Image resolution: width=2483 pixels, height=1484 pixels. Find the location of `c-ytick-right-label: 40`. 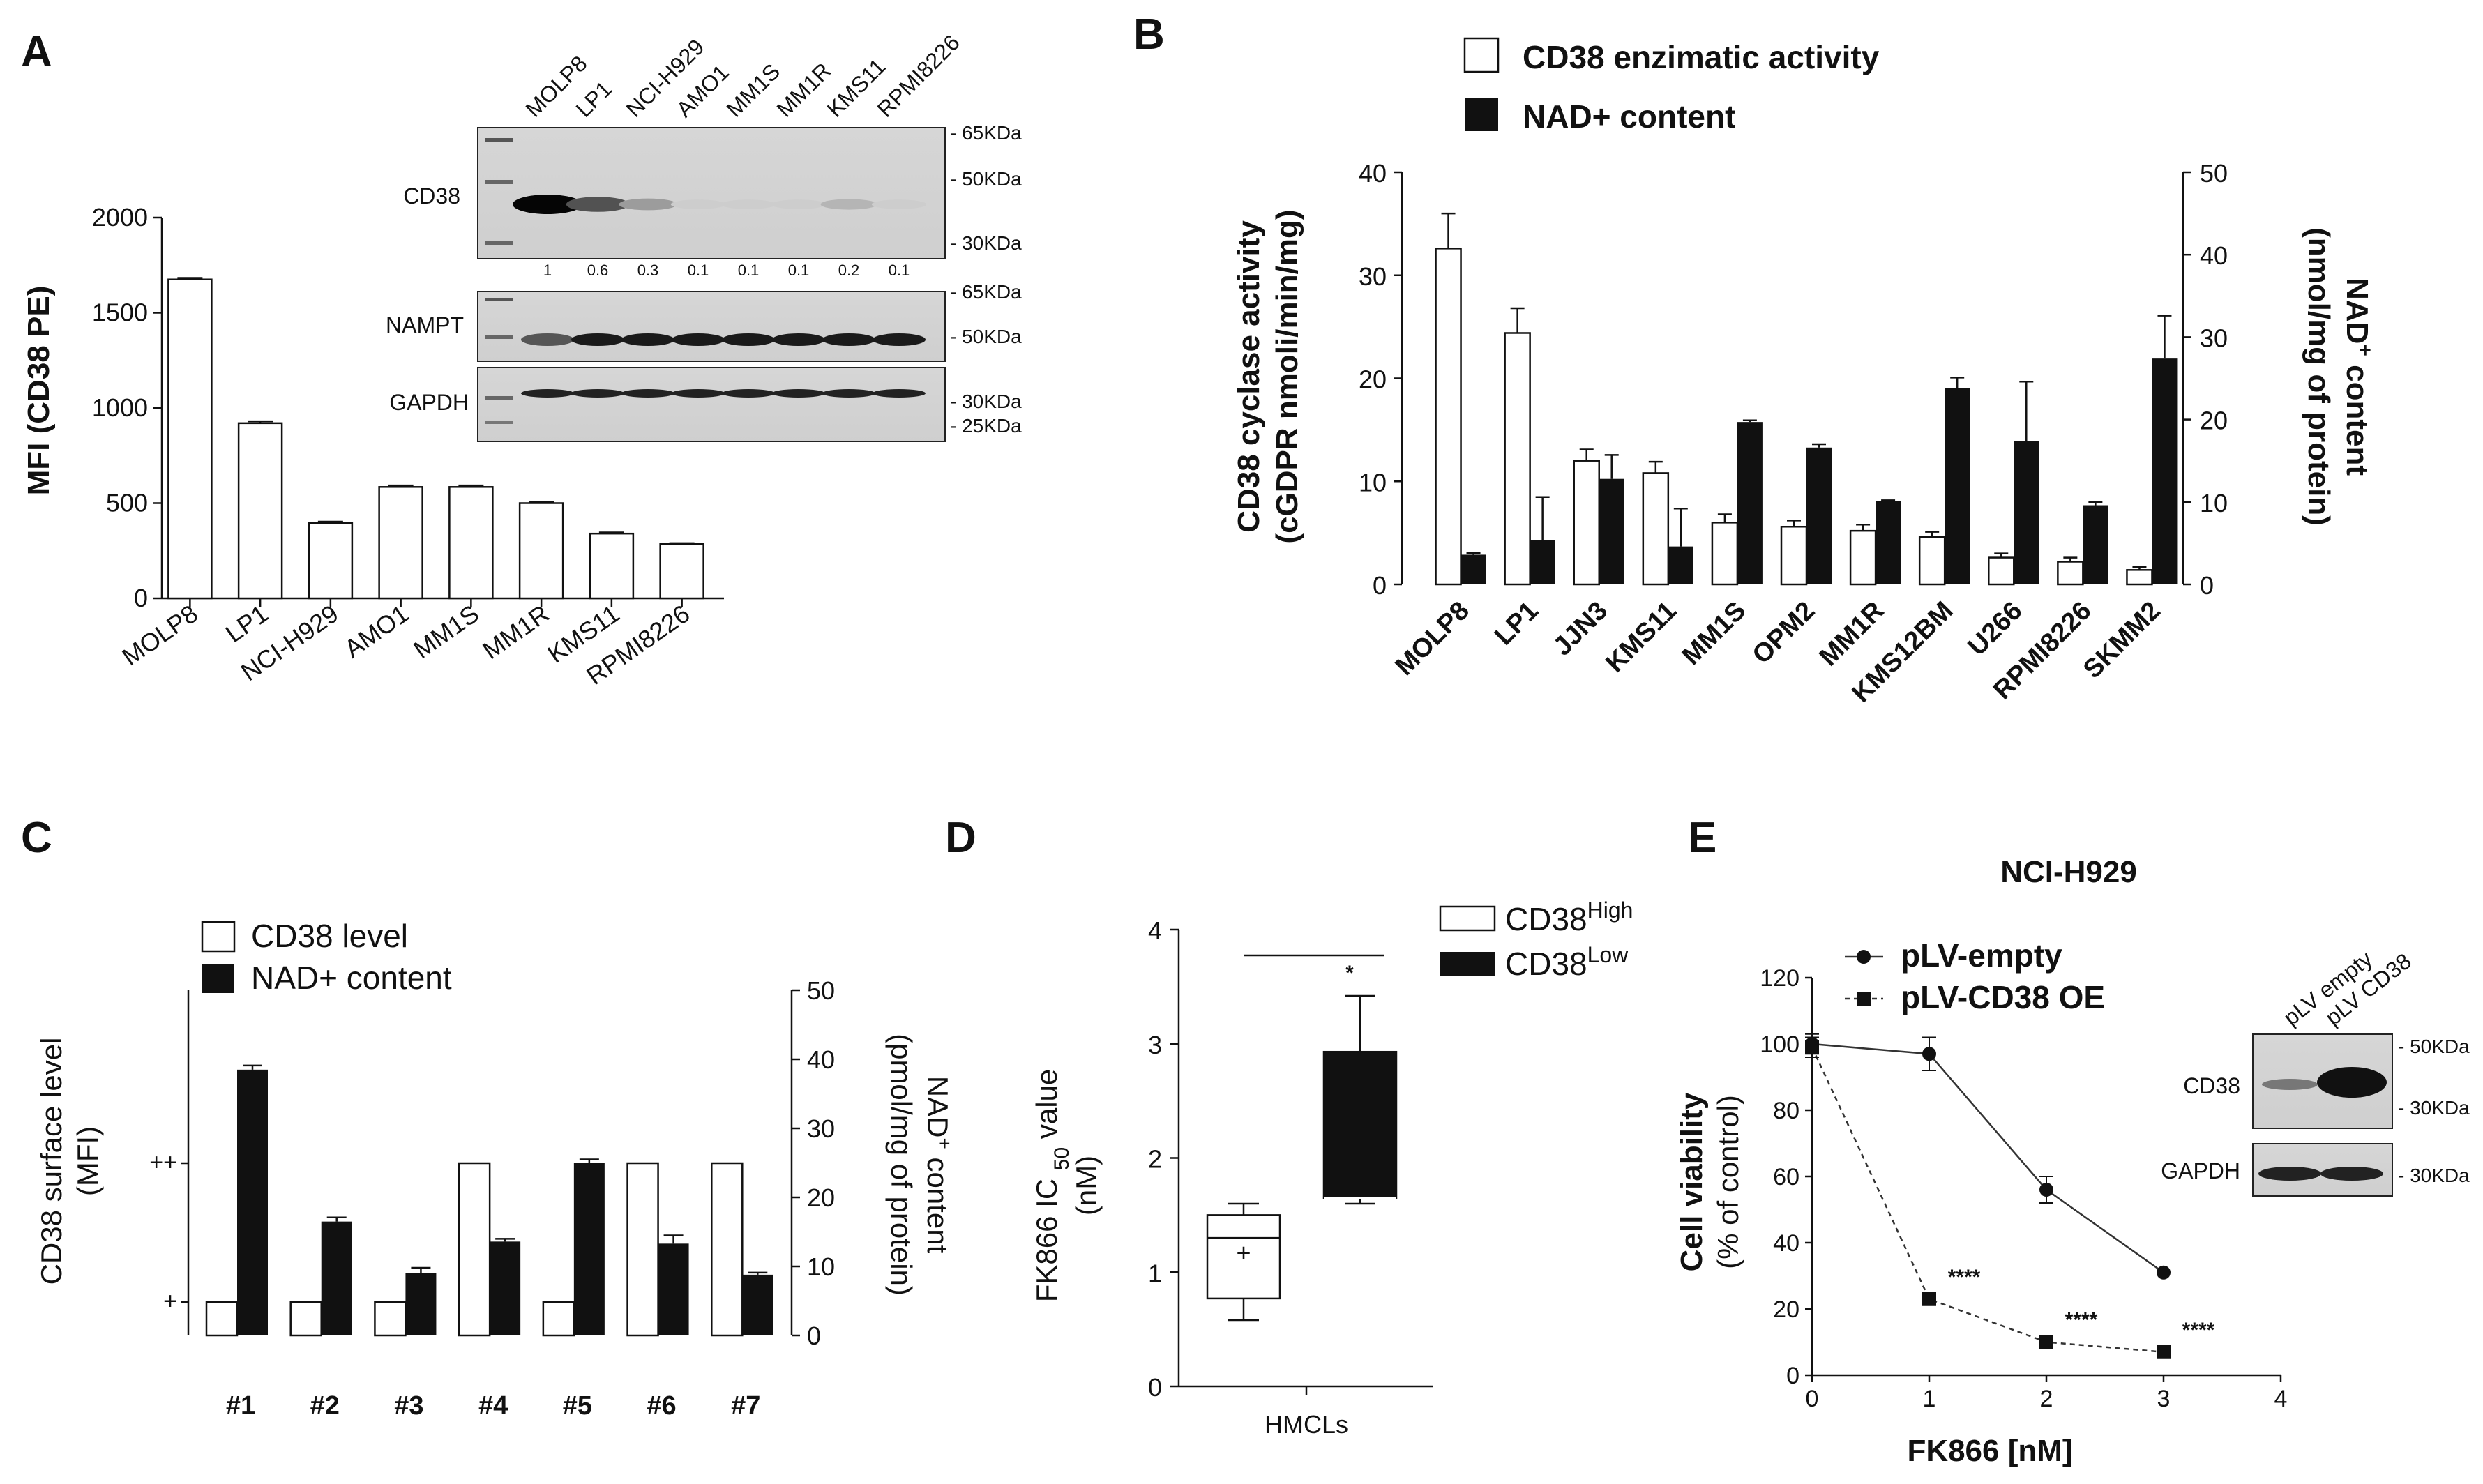

c-ytick-right-label: 40 is located at coordinates (821, 1059).